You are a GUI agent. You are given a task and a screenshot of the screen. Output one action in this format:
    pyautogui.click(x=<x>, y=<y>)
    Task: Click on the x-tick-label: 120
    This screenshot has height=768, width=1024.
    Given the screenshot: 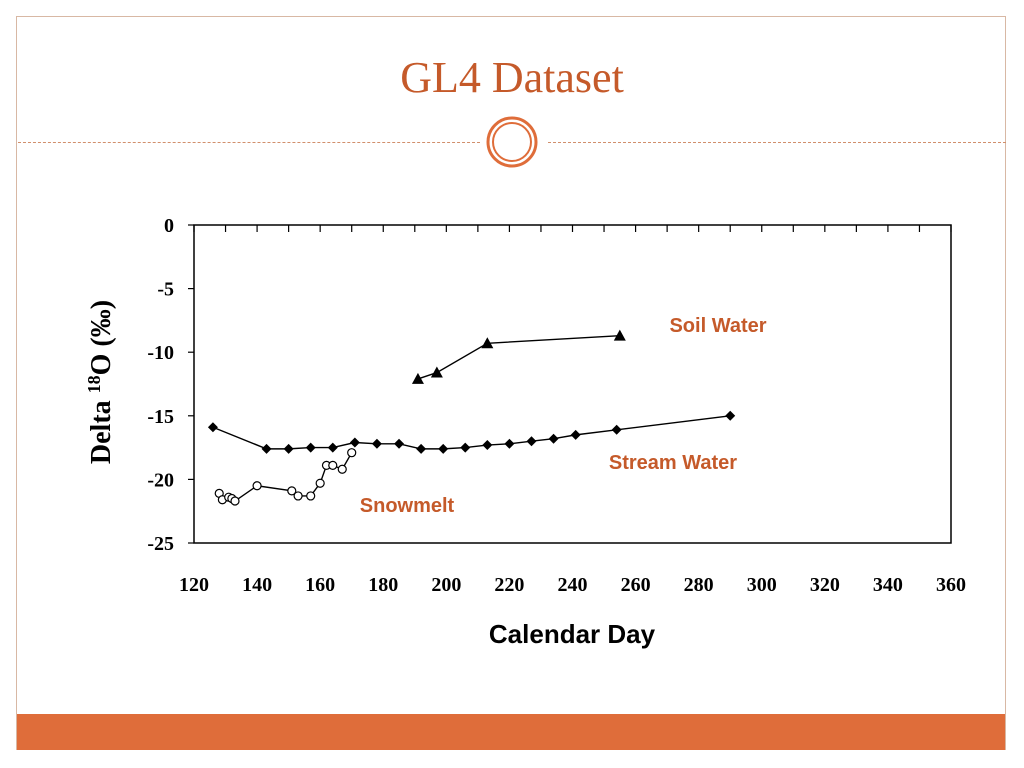 What is the action you would take?
    pyautogui.click(x=194, y=585)
    